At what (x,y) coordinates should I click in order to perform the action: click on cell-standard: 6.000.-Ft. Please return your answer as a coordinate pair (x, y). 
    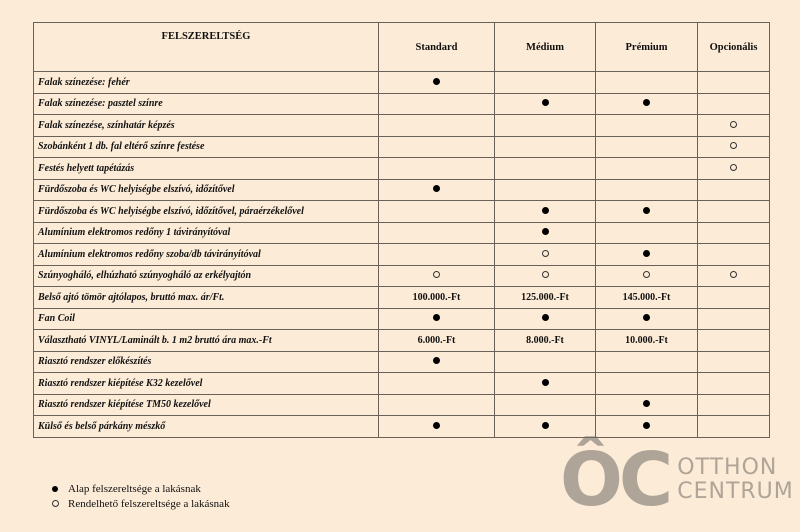
    Looking at the image, I should click on (436, 340).